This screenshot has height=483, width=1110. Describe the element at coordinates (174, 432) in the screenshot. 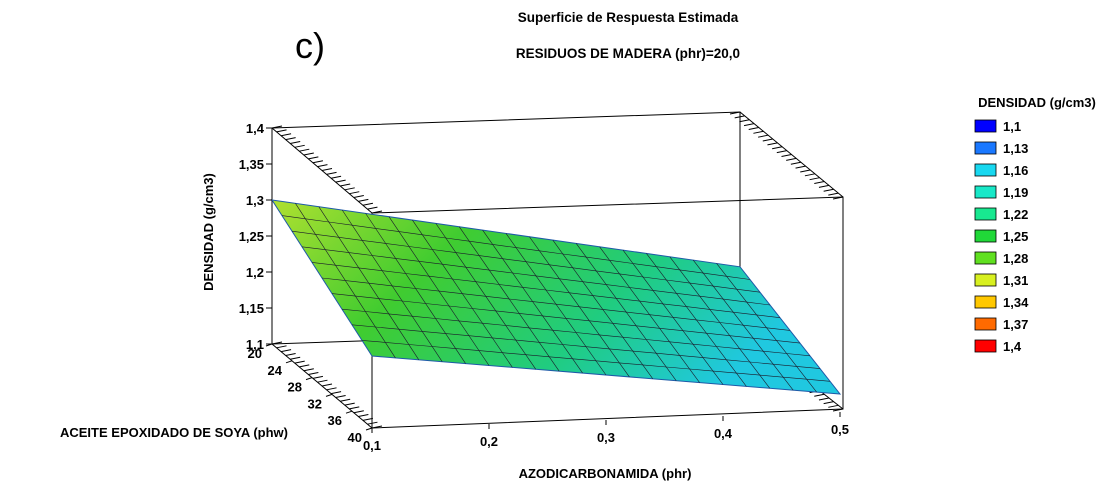

I see `y-axis-label: ACEITE EPOXIDADO DE SOYA (phw)` at that location.